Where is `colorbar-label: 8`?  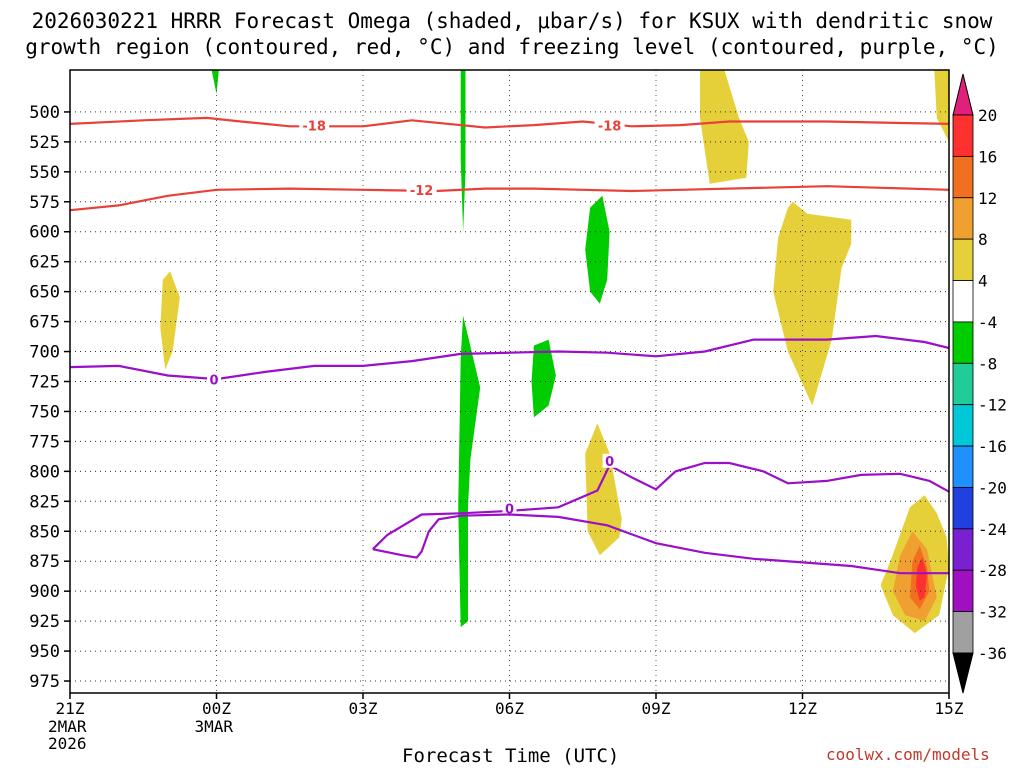 colorbar-label: 8 is located at coordinates (983, 239).